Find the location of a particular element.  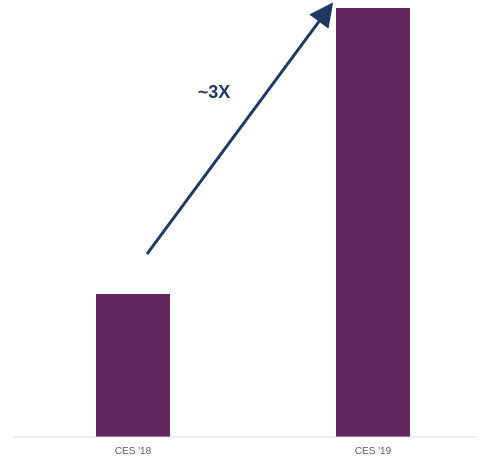

x-tick-labels: CES '18 CES '19 is located at coordinates (253, 451).